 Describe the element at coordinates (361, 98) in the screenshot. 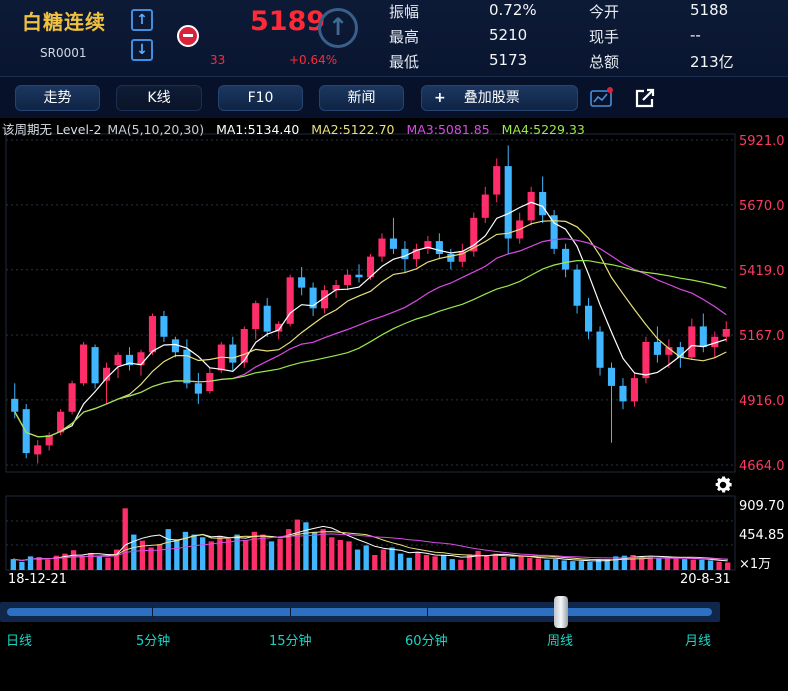

I see `tab-news: 新闻` at that location.